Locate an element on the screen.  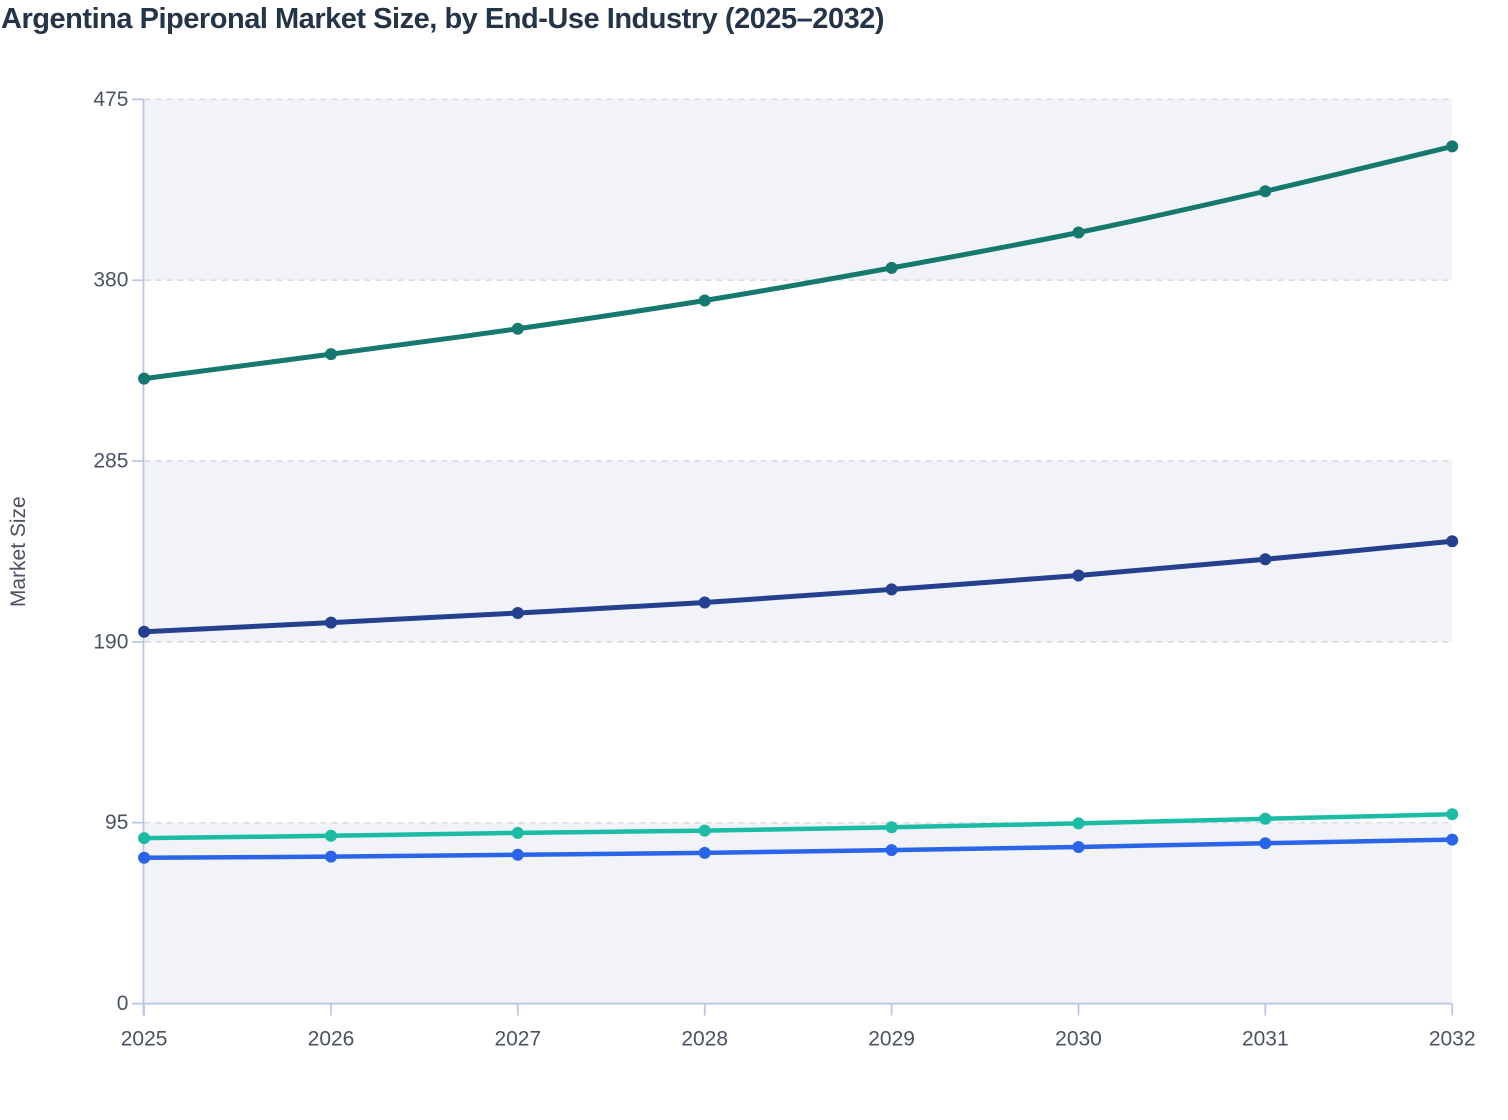
svg-text: 95 is located at coordinates (116, 822).